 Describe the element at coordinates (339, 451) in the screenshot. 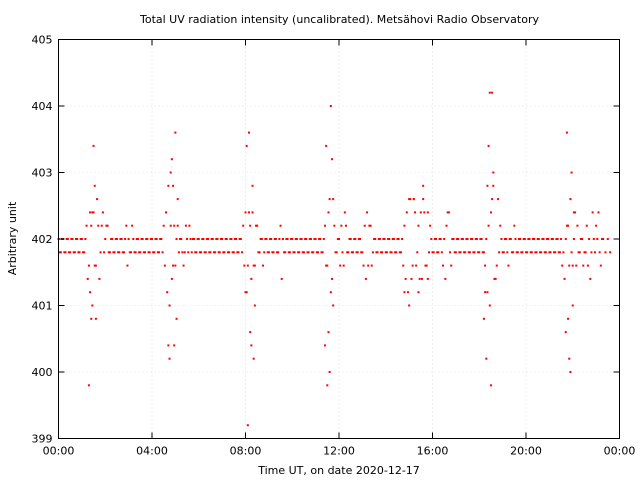

I see `x-tick-label: 12:00` at that location.